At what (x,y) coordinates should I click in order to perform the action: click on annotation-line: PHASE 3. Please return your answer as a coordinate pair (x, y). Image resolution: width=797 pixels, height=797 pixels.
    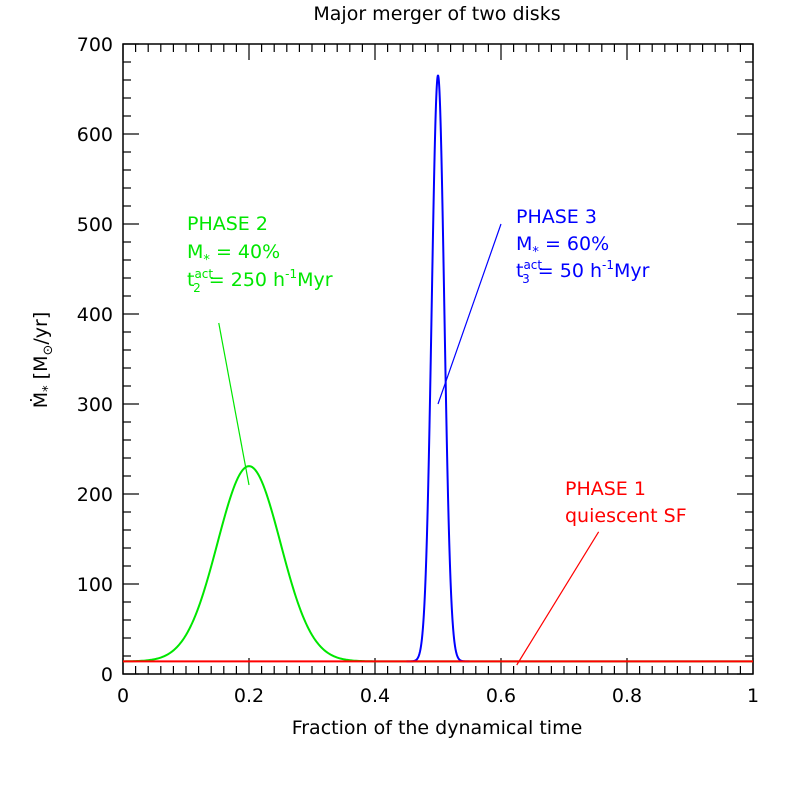
    Looking at the image, I should click on (556, 217).